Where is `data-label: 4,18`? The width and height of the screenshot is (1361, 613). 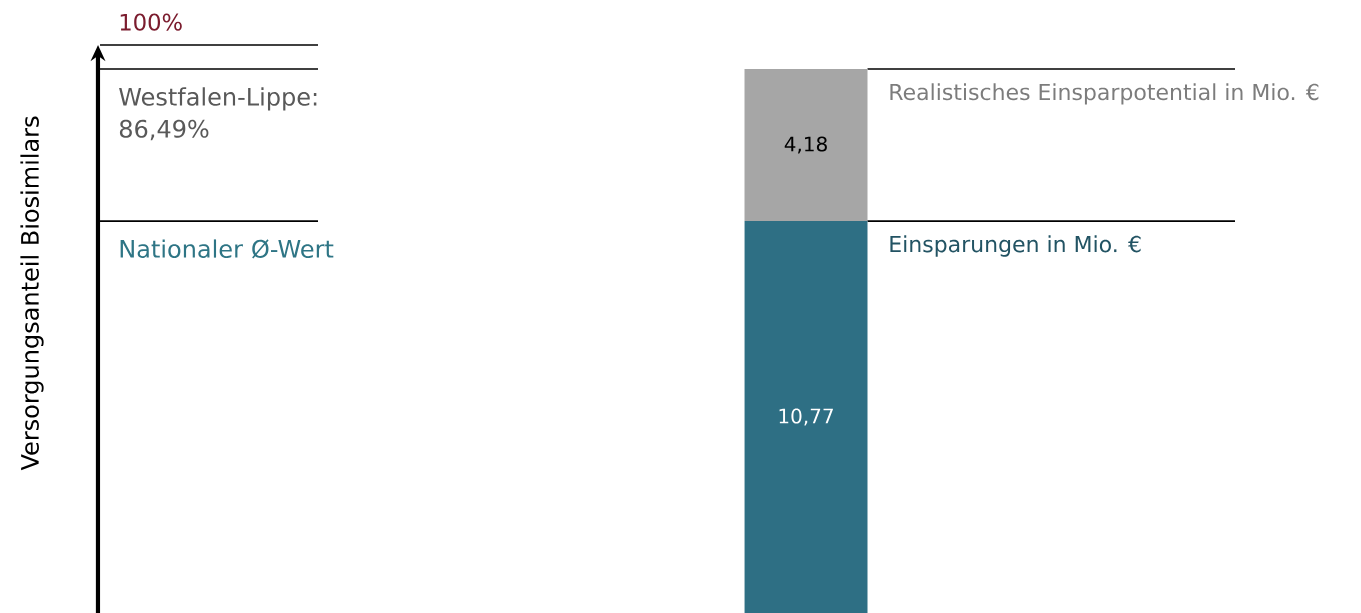
data-label: 4,18 is located at coordinates (805, 145).